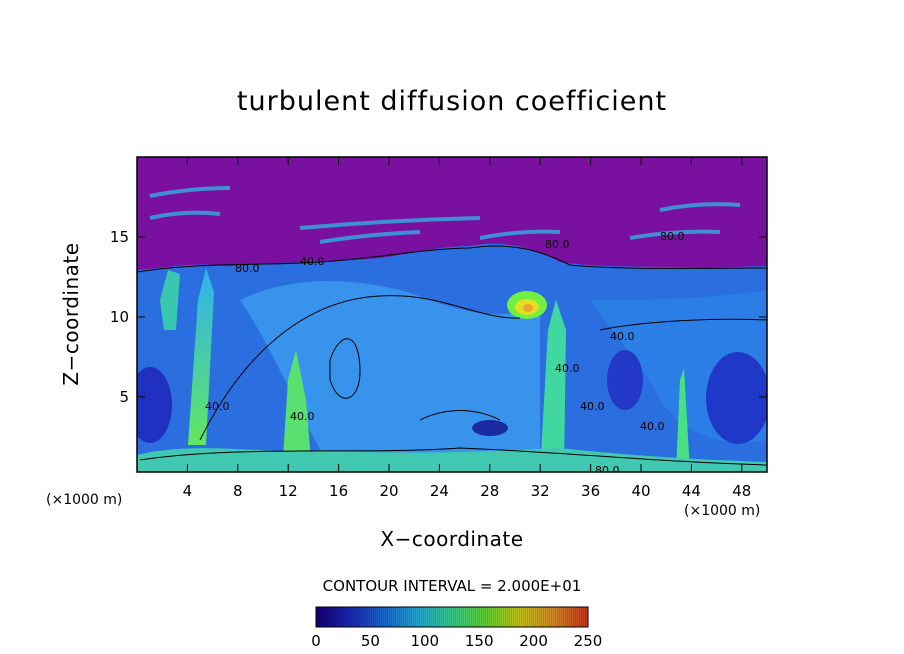 This screenshot has height=654, width=904. Describe the element at coordinates (479, 641) in the screenshot. I see `colorbar-tick-label: 150` at that location.